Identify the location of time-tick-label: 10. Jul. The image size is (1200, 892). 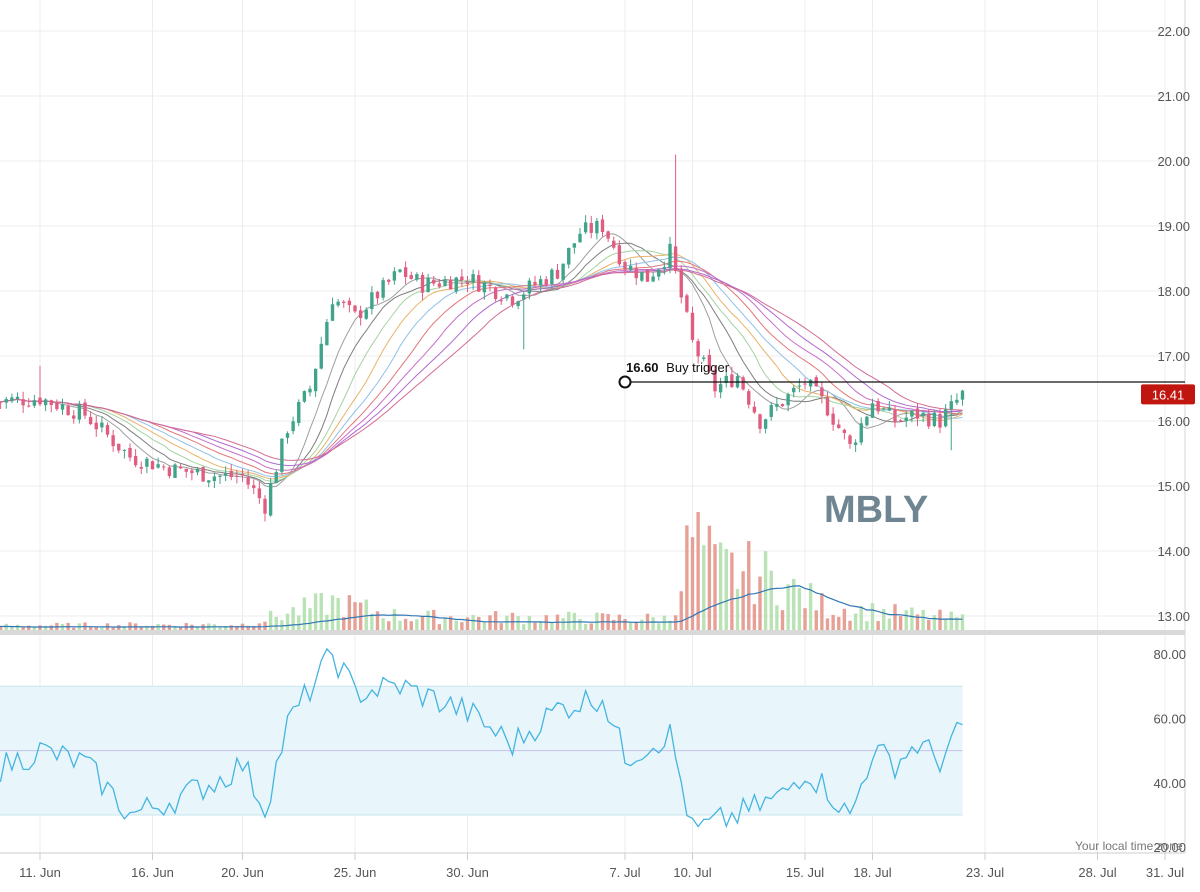
(692, 872).